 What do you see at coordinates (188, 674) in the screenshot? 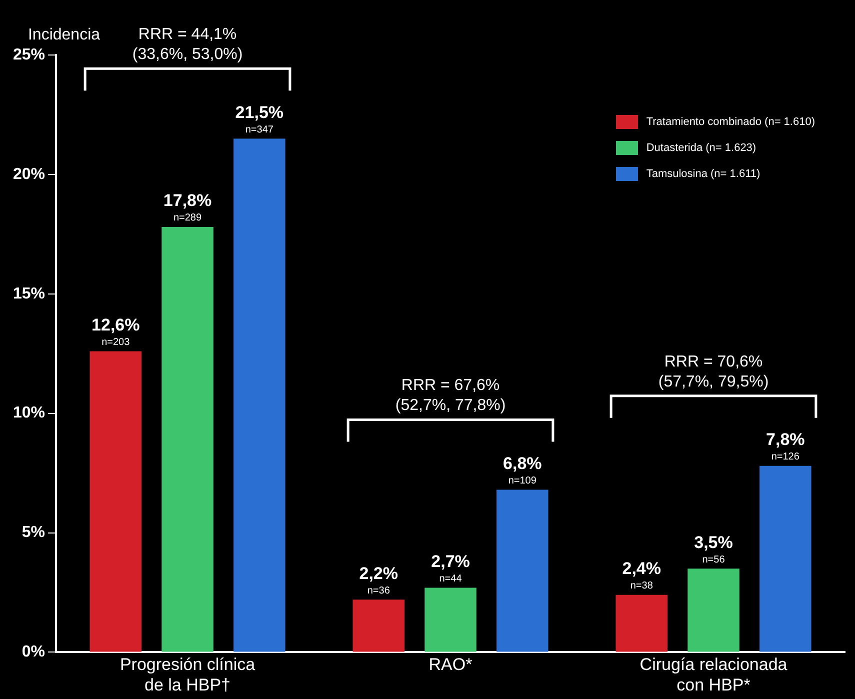
I see `x-tick-label: Progresión clínica de la HBP†` at bounding box center [188, 674].